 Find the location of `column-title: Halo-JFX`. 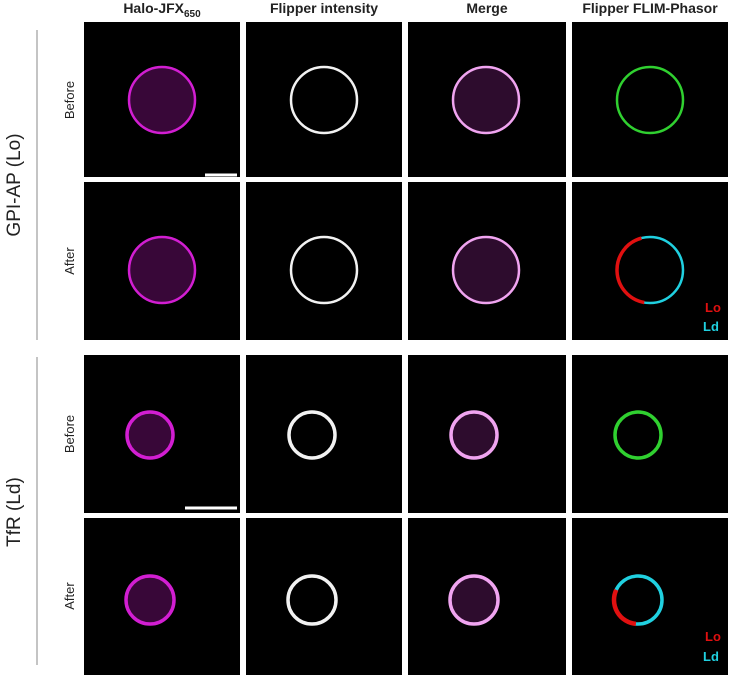

column-title: Halo-JFX is located at coordinates (153, 8).